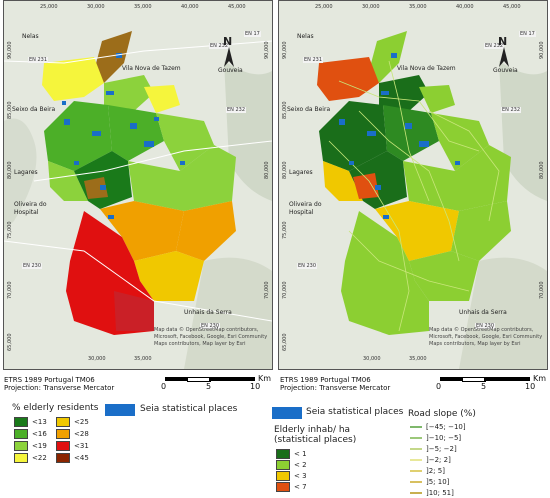  I want to click on place-label: Gouveia, so click(505, 70).